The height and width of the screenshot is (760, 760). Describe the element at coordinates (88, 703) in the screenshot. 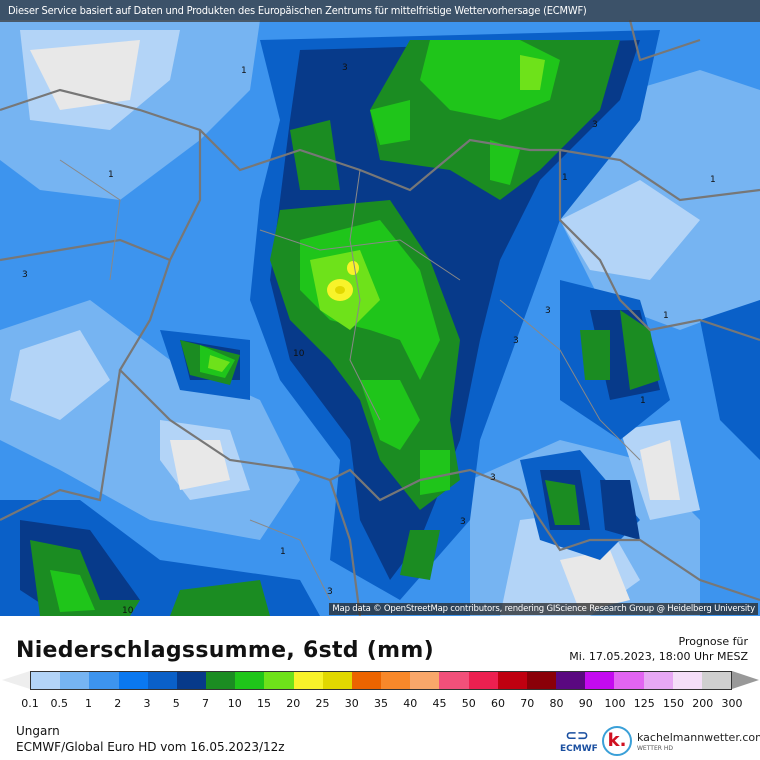

I see `legend-tick-label: 1` at that location.